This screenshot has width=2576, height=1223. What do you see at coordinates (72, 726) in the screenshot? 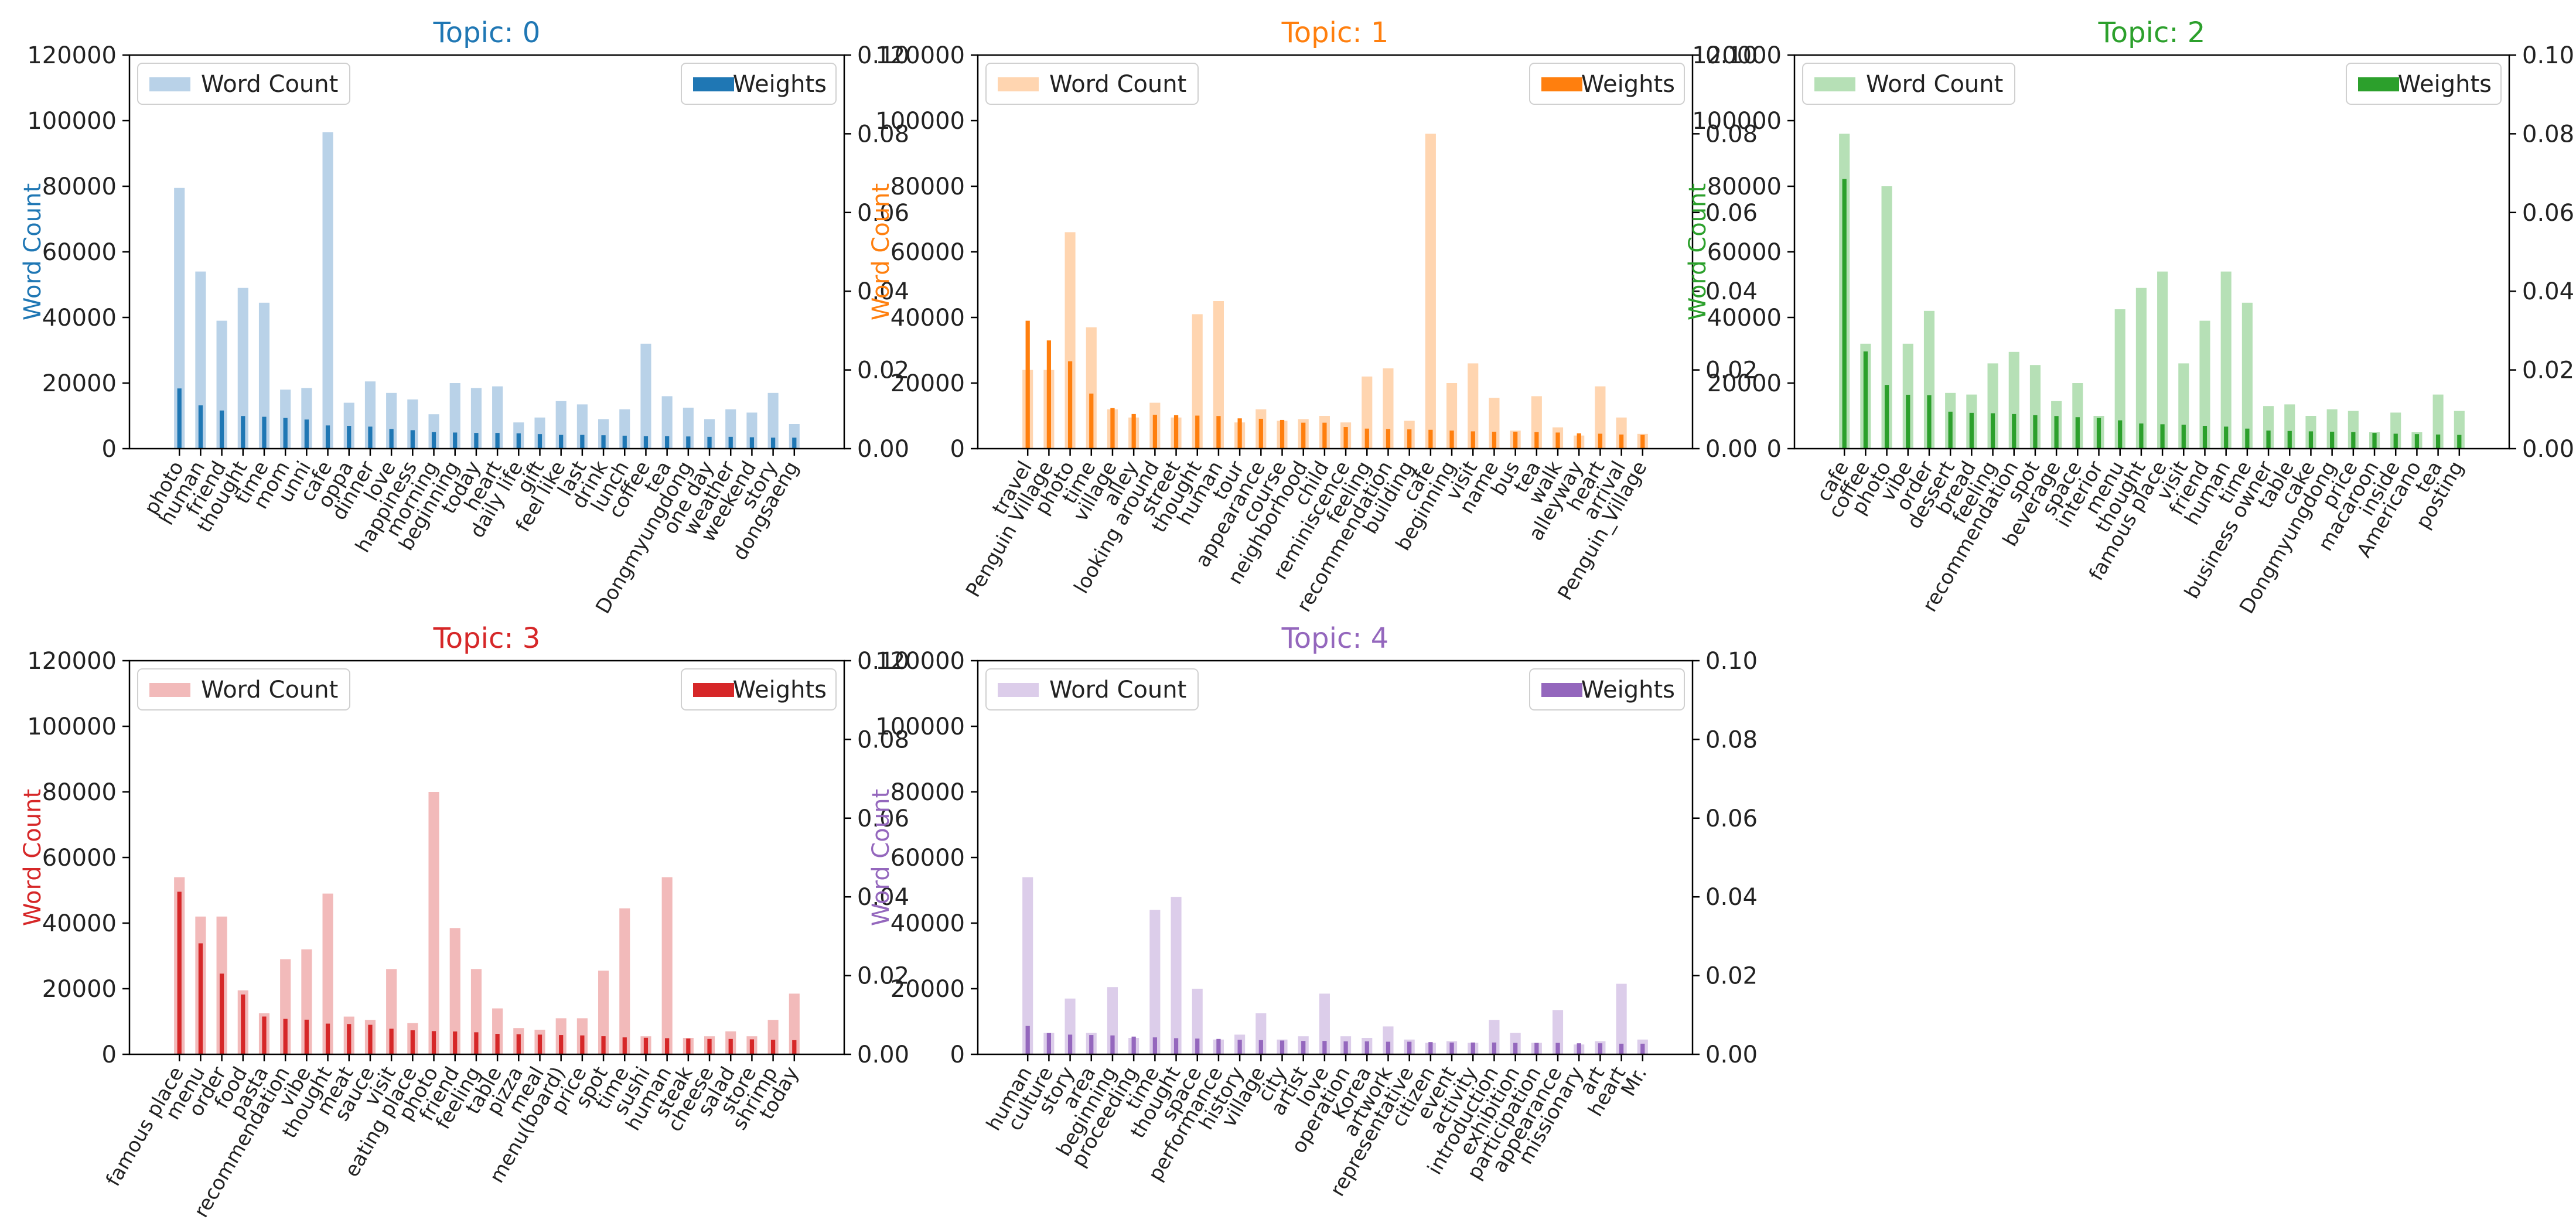
I see `y-tick-label: 100000` at bounding box center [72, 726].